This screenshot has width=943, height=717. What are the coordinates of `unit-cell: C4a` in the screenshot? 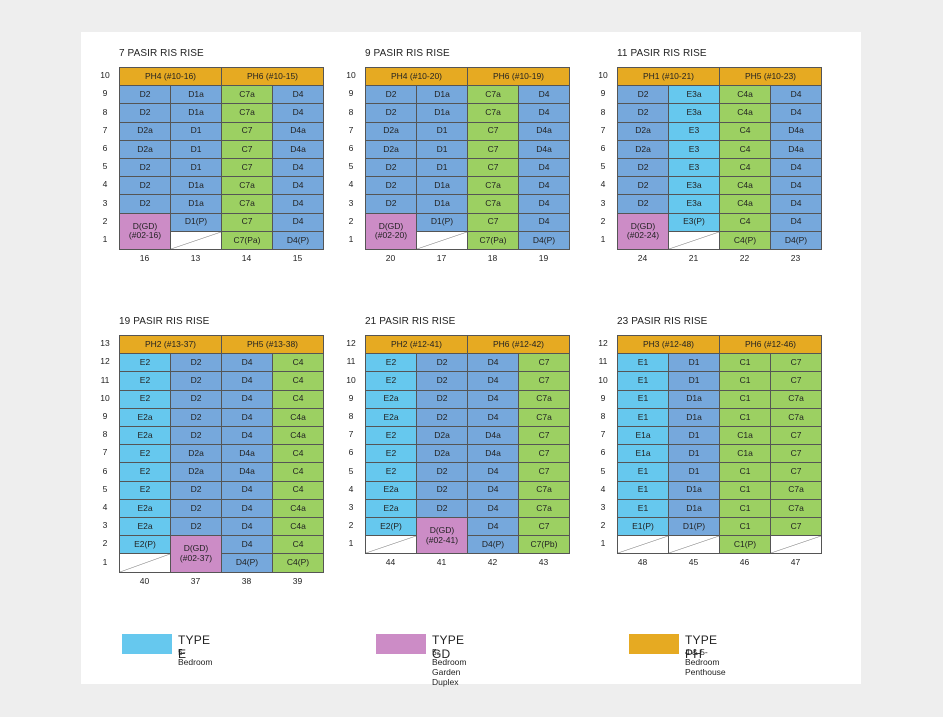 It's located at (298, 417).